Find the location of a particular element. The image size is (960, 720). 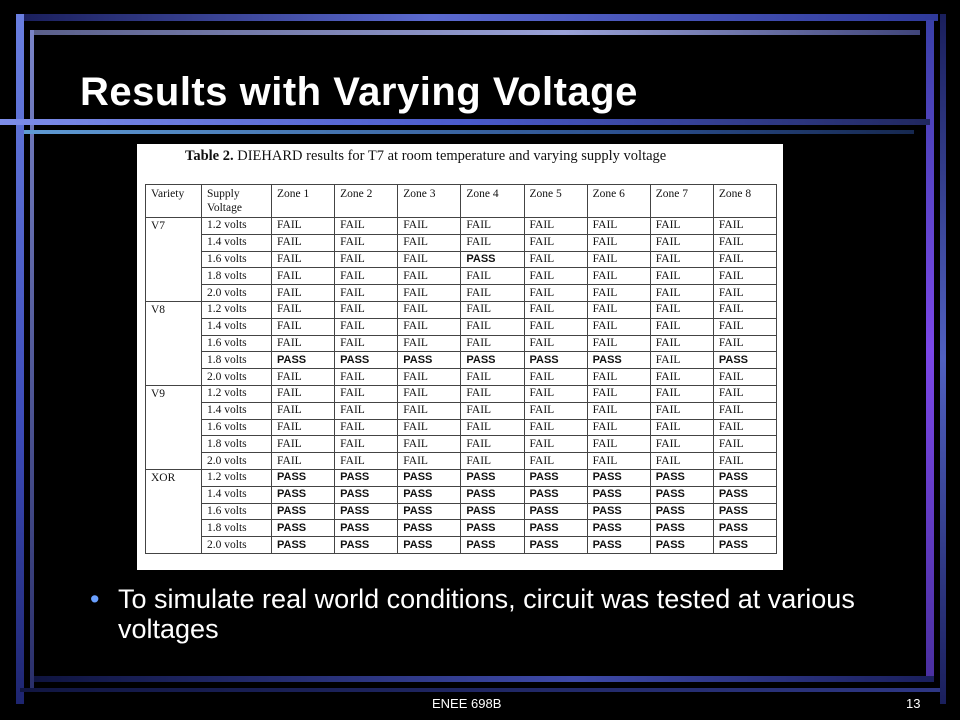

voltage-cell: 1.6 volts is located at coordinates (236, 259).